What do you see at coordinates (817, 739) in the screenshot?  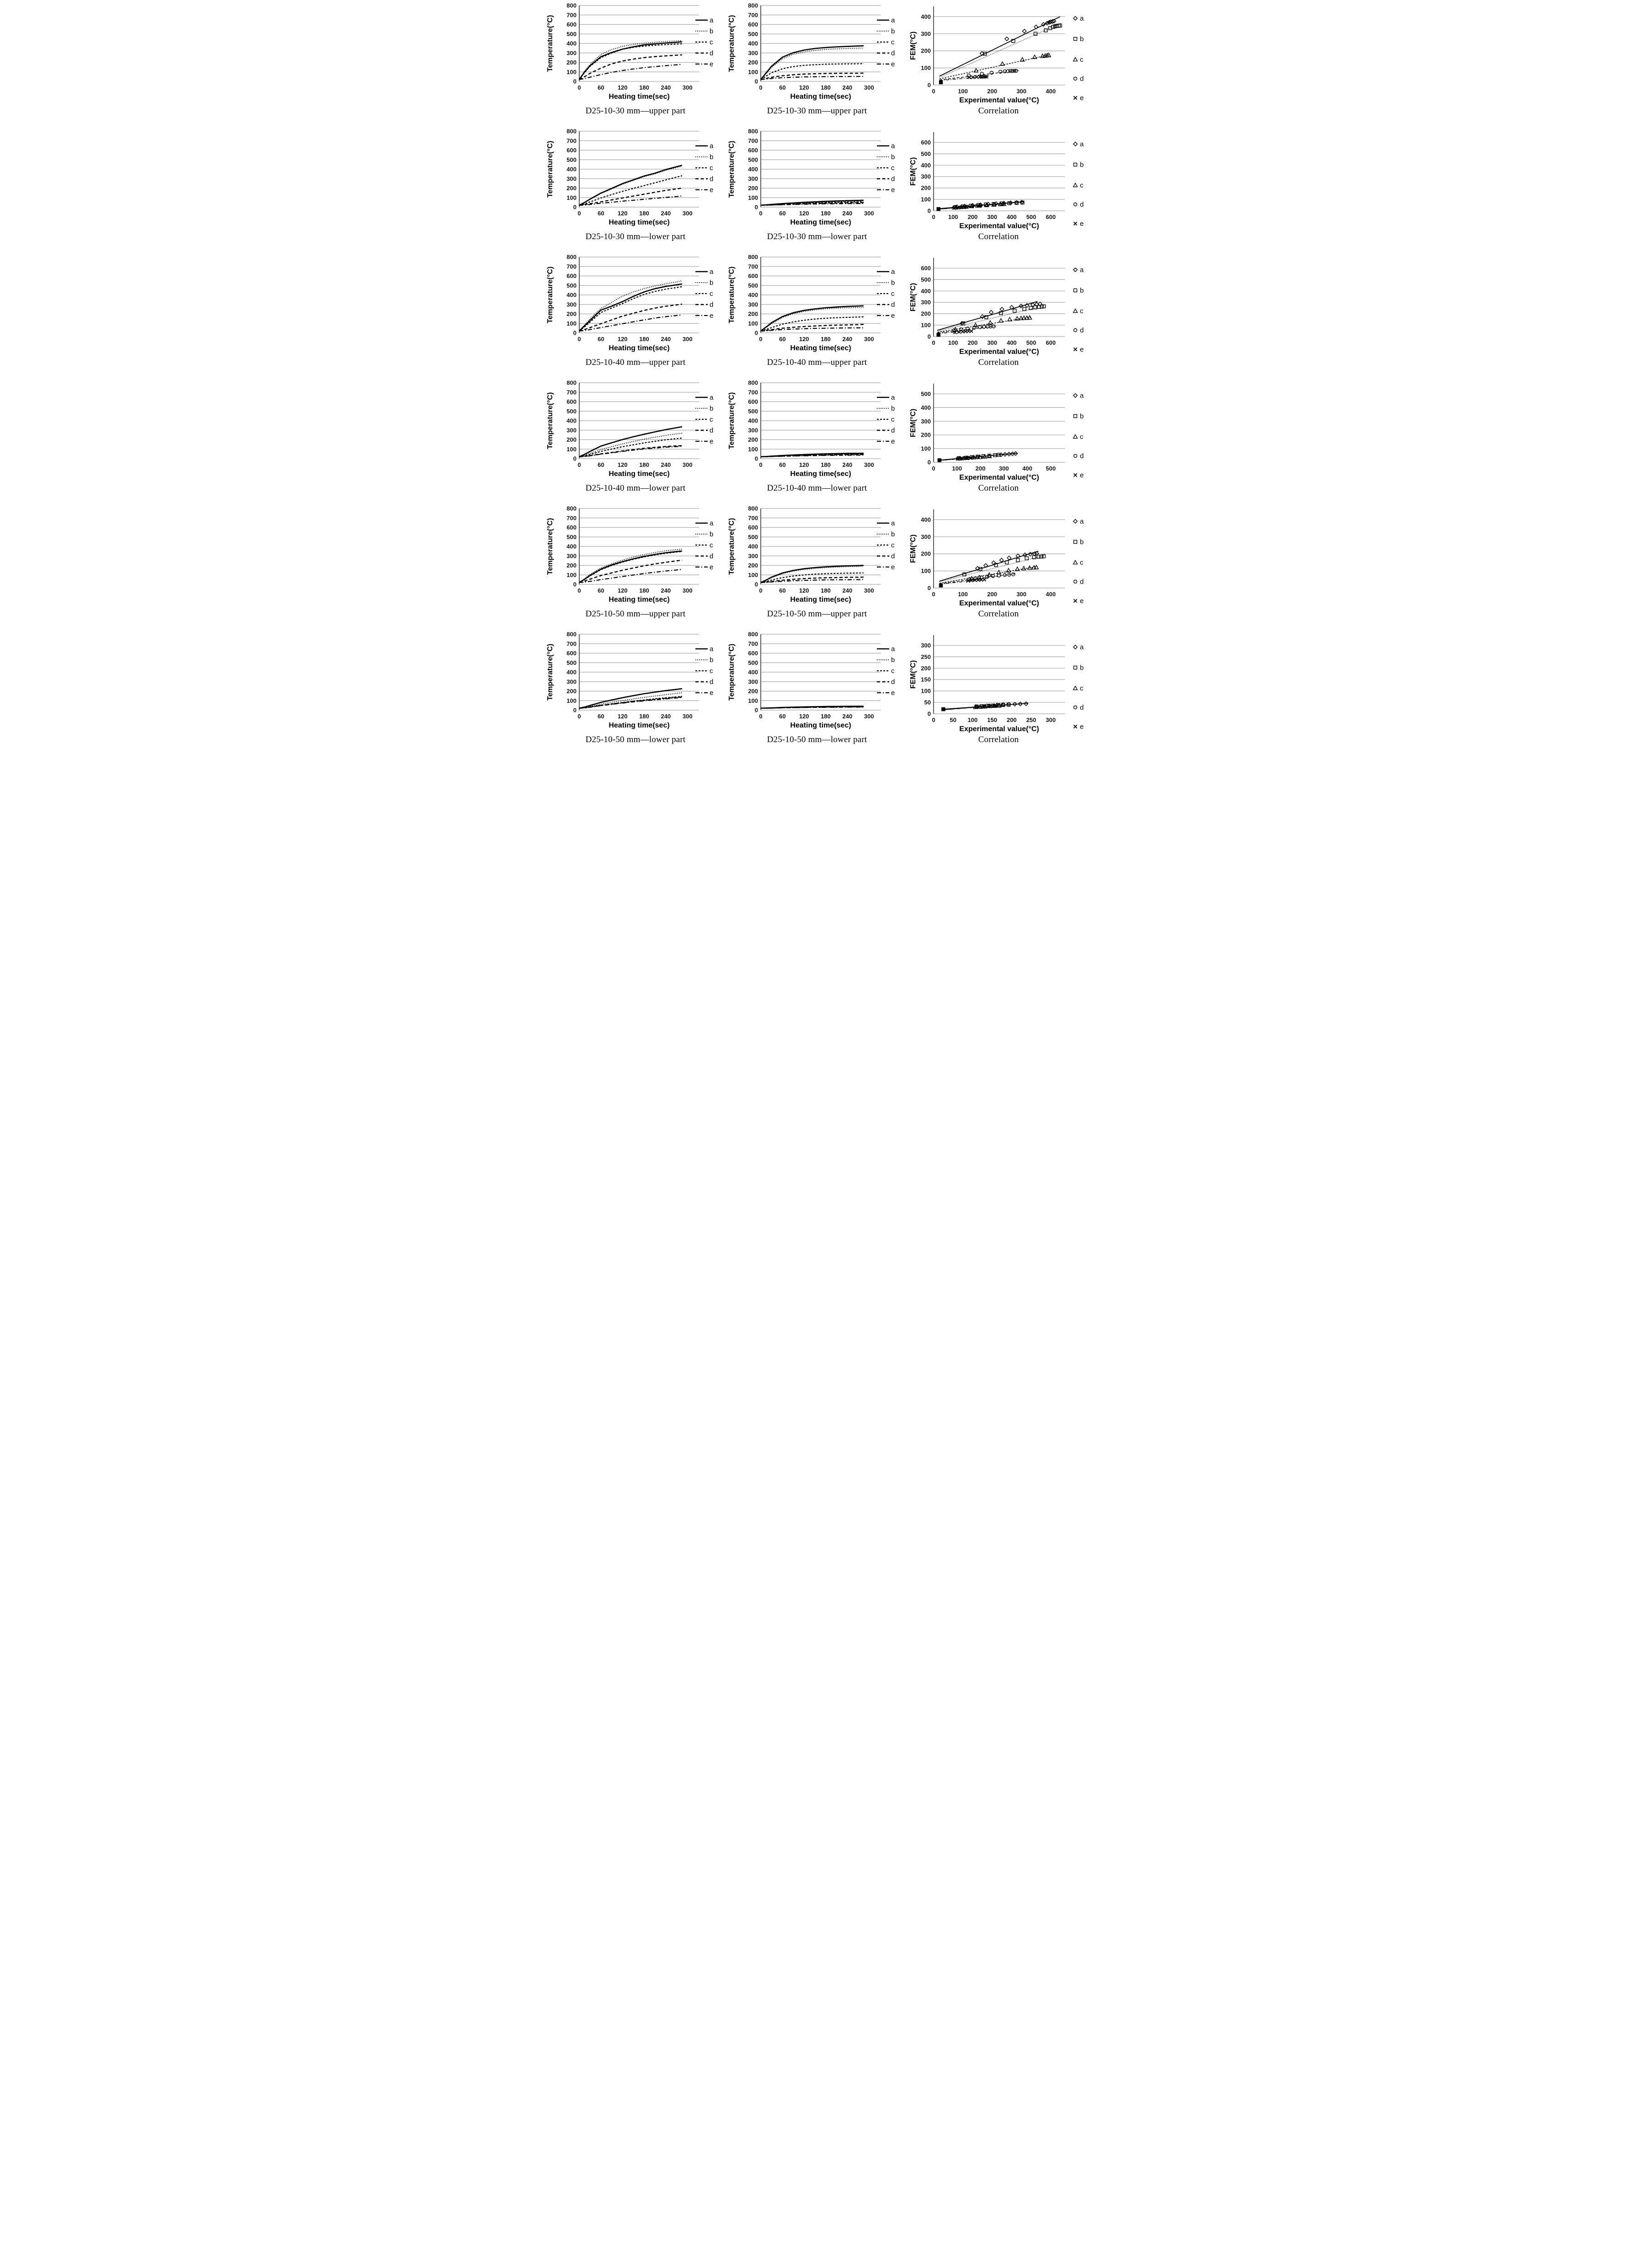 I see `figure-caption: D25-10-50 mm—lower part` at bounding box center [817, 739].